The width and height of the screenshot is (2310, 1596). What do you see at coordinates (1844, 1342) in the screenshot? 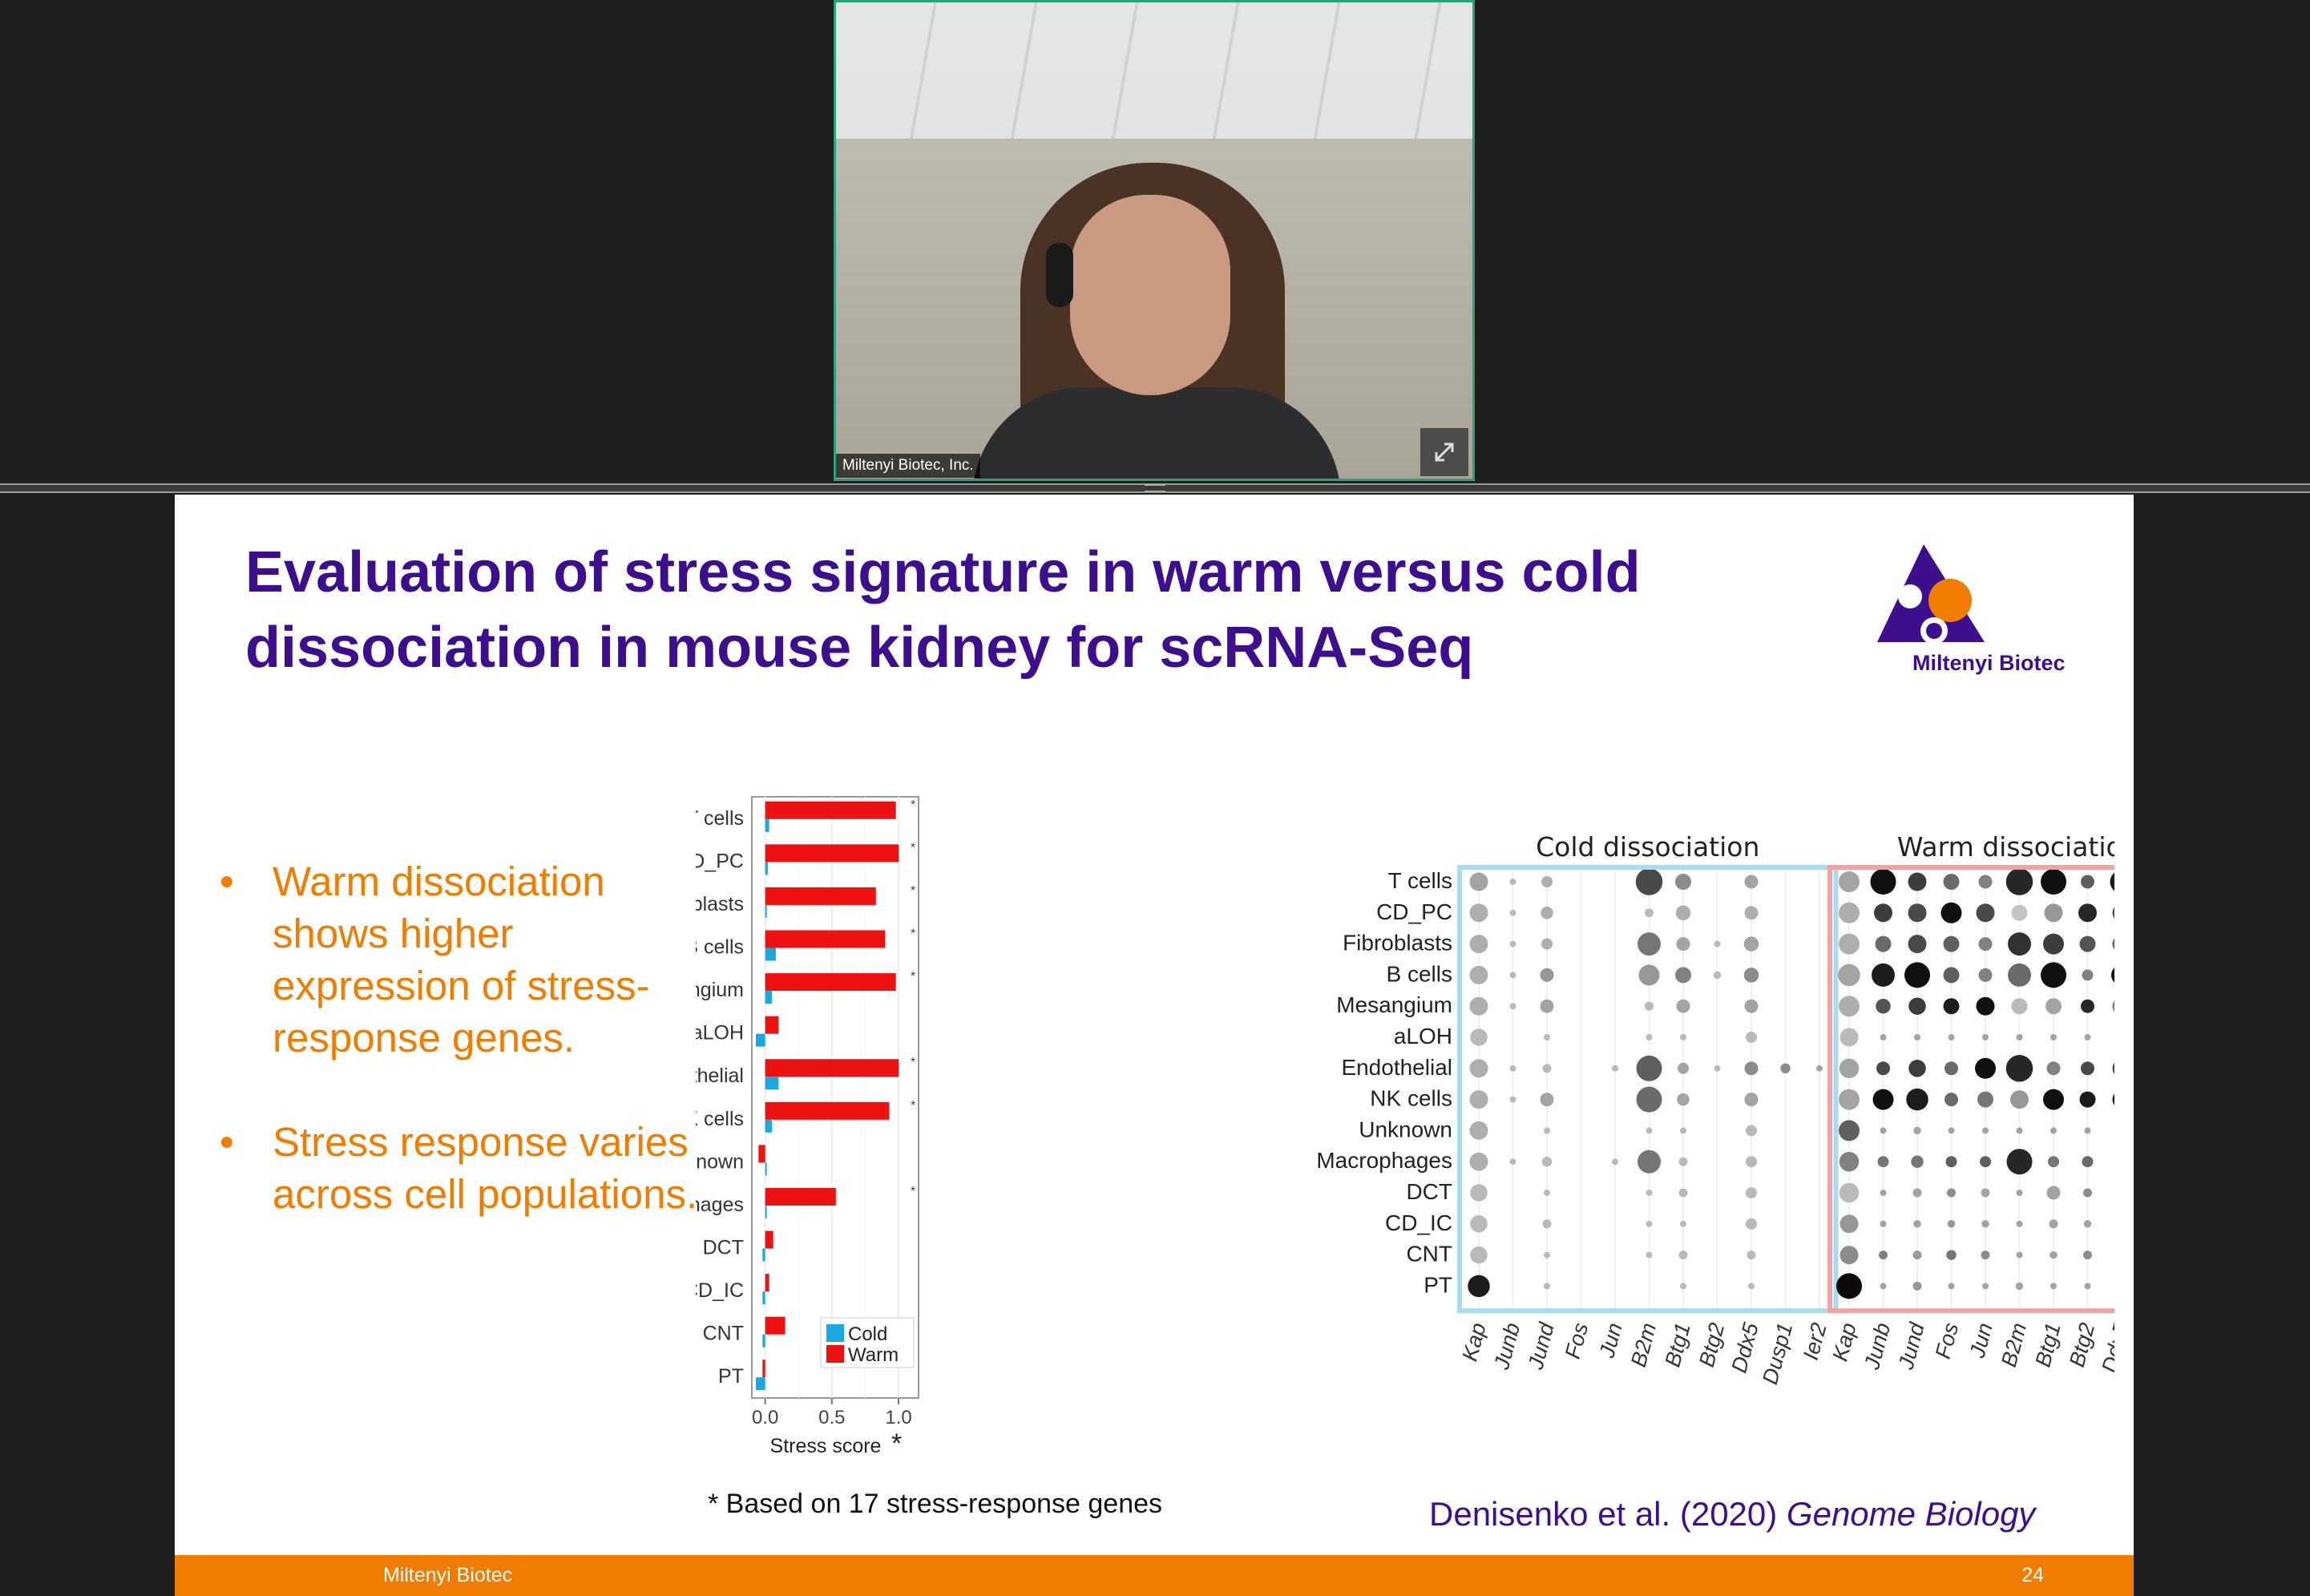
I see `dot-column-label: Kap` at bounding box center [1844, 1342].